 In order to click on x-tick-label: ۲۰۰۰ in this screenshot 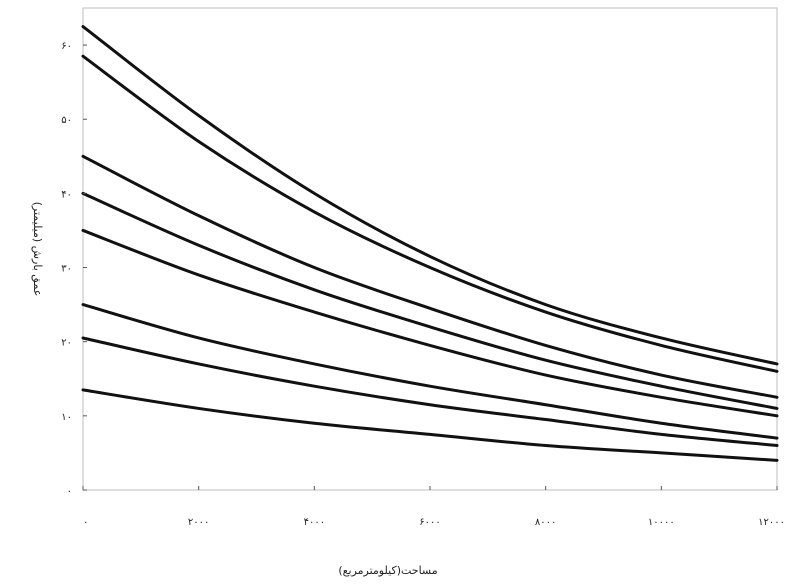, I will do `click(198, 522)`.